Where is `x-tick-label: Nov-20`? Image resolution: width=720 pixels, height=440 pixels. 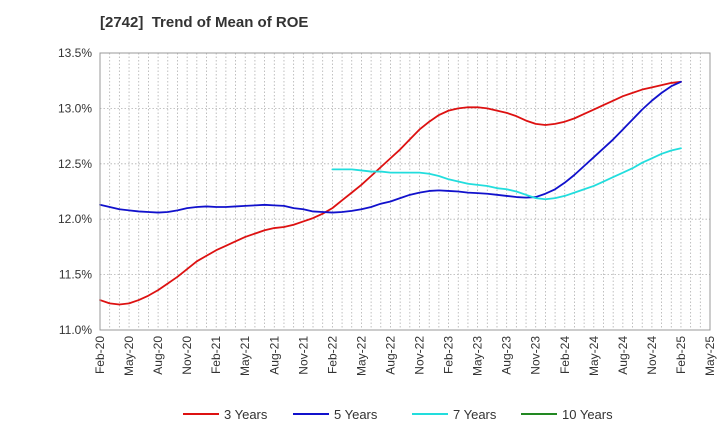 x-tick-label: Nov-20 is located at coordinates (187, 355).